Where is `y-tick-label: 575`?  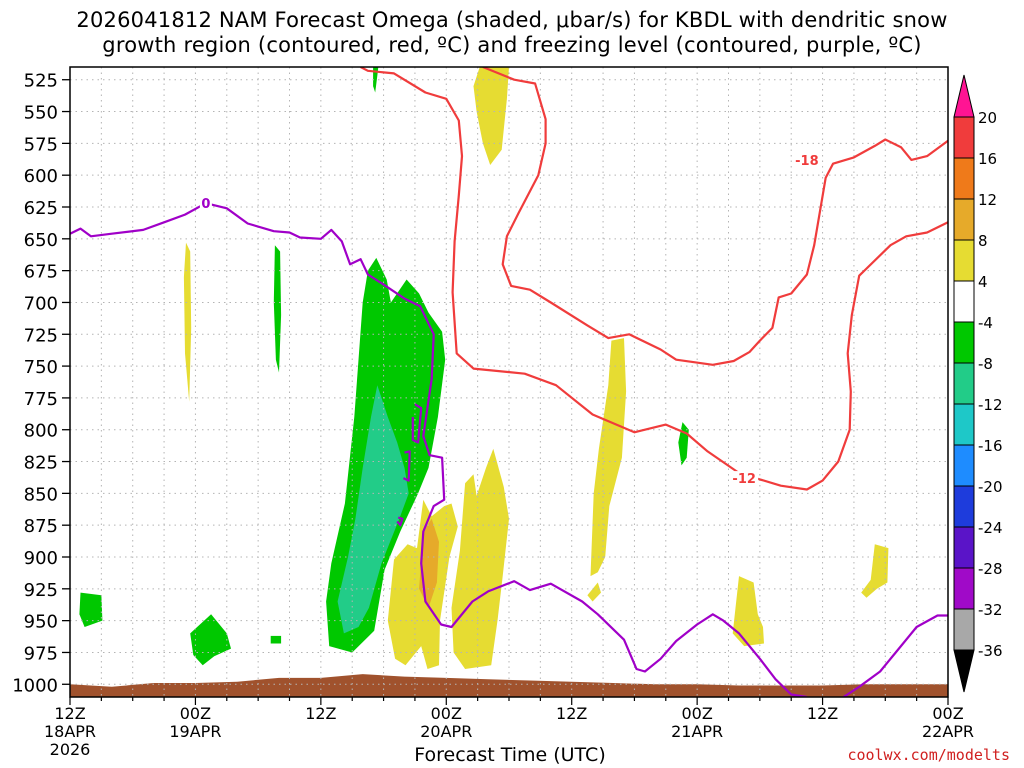
y-tick-label: 575 is located at coordinates (41, 144).